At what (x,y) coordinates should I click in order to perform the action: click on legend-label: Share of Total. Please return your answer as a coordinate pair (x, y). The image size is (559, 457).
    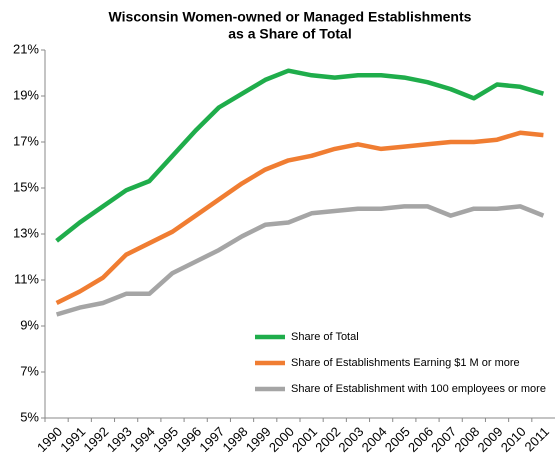
    Looking at the image, I should click on (325, 337).